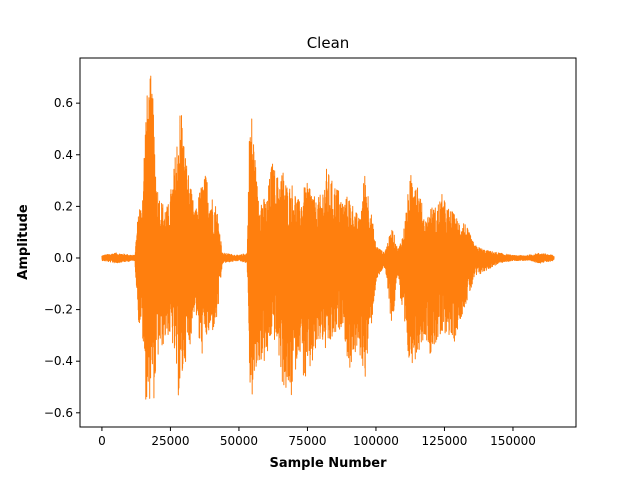 This screenshot has height=480, width=640. Describe the element at coordinates (63, 206) in the screenshot. I see `y-tick-label: 0.2` at that location.